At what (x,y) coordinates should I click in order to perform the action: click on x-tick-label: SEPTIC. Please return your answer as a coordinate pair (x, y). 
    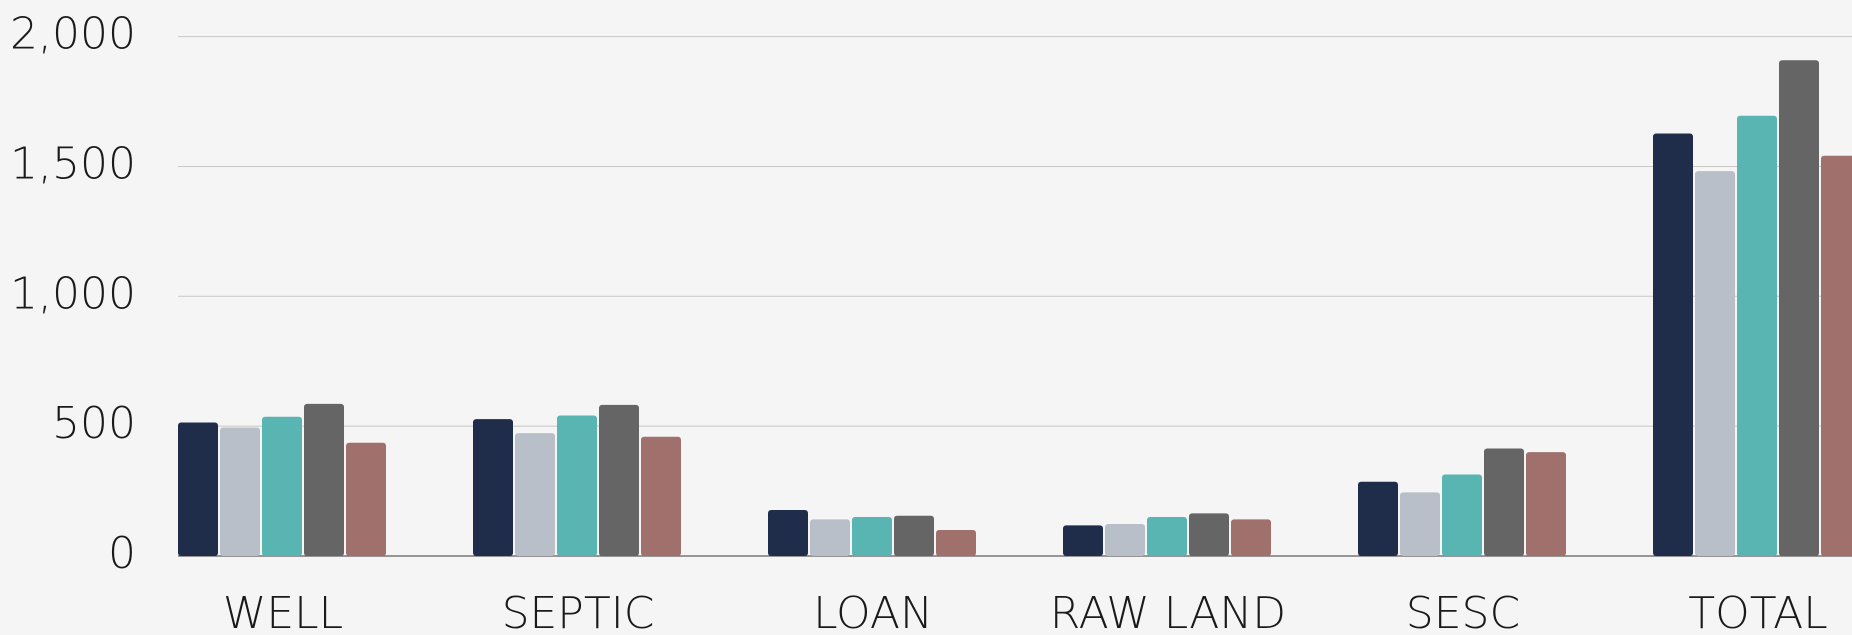
    Looking at the image, I should click on (578, 611).